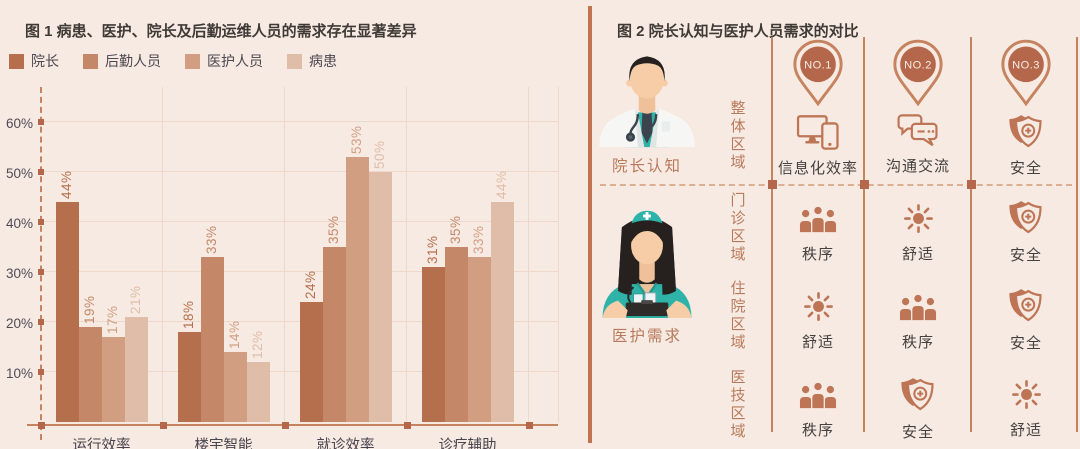 This screenshot has width=1080, height=449. I want to click on bar-医护人员: 53%, so click(357, 273).